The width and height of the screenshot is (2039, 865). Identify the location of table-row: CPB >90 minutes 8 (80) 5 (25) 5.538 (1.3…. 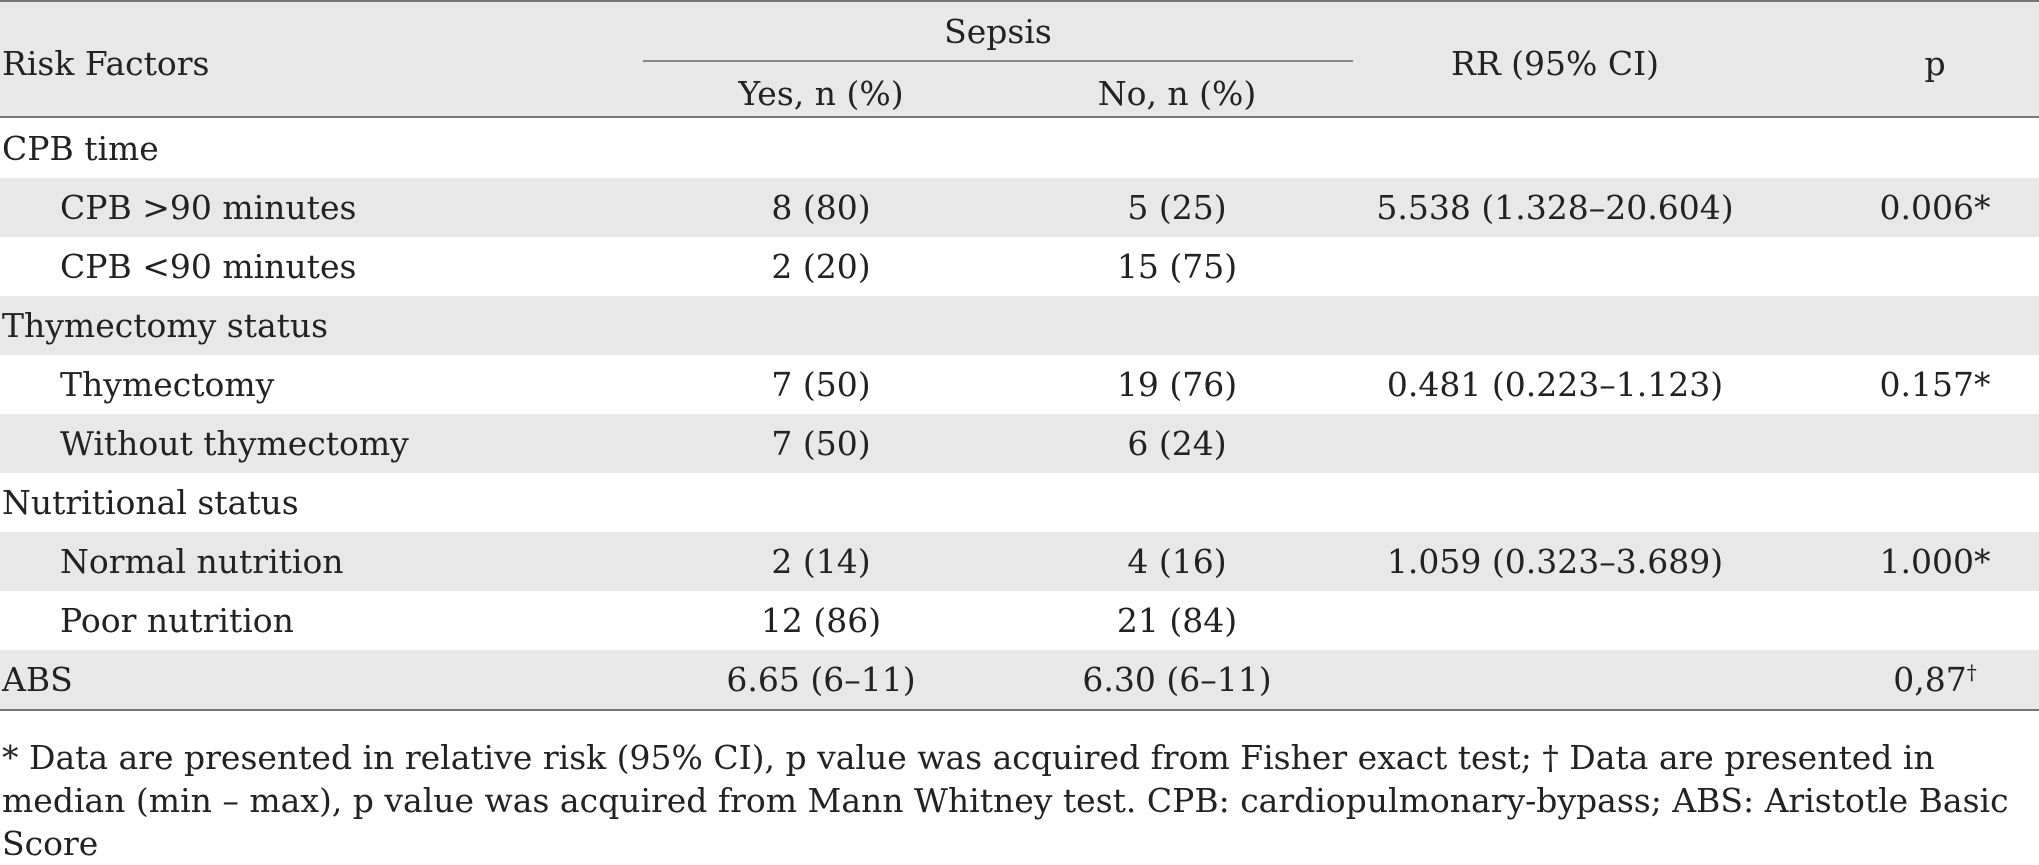
(1019, 207).